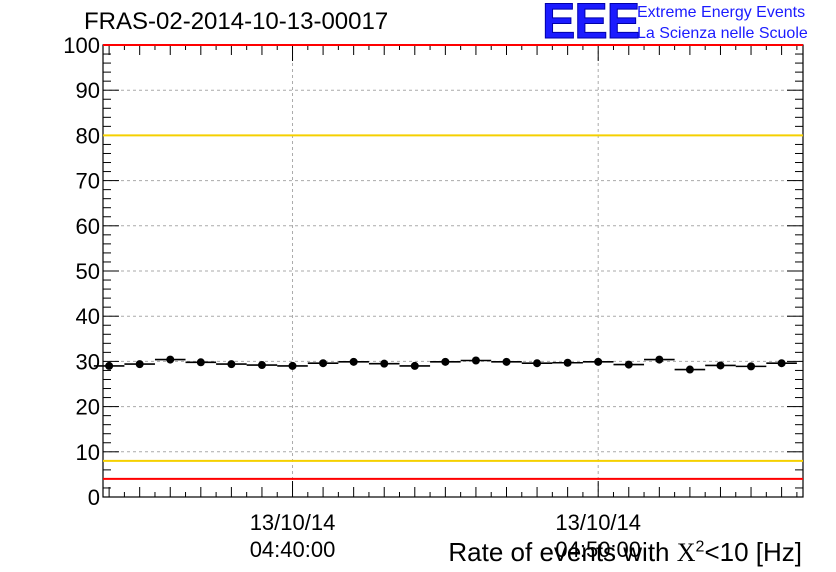 The width and height of the screenshot is (836, 572). What do you see at coordinates (686, 552) in the screenshot?
I see `chi-symbol: X` at bounding box center [686, 552].